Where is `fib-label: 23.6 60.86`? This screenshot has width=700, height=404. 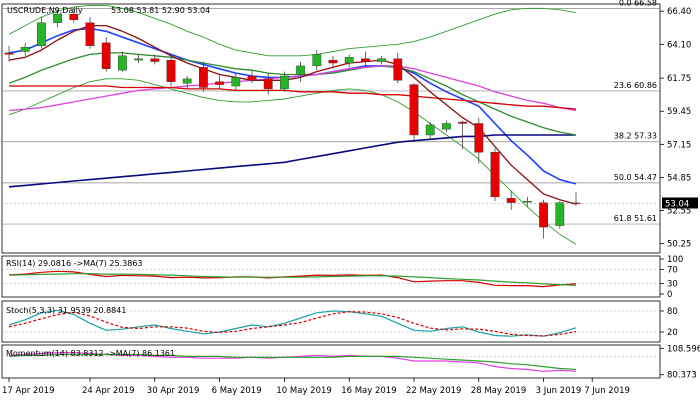 fib-label: 23.6 60.86 is located at coordinates (635, 85).